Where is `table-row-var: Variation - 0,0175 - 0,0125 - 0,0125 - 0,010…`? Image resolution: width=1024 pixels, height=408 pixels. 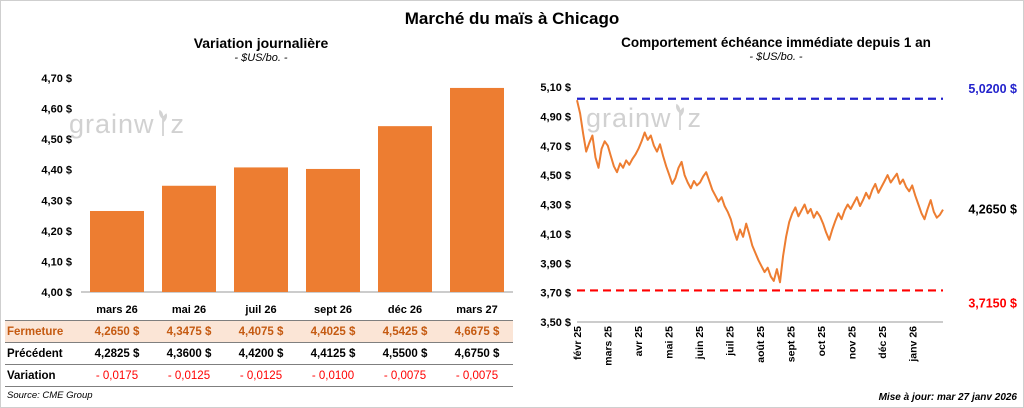 table-row-var: Variation - 0,0175 - 0,0125 - 0,0125 - 0,010… is located at coordinates (259, 375).